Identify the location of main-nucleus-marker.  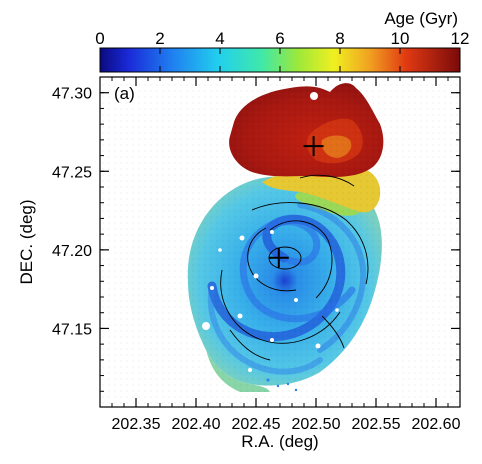
(278, 257).